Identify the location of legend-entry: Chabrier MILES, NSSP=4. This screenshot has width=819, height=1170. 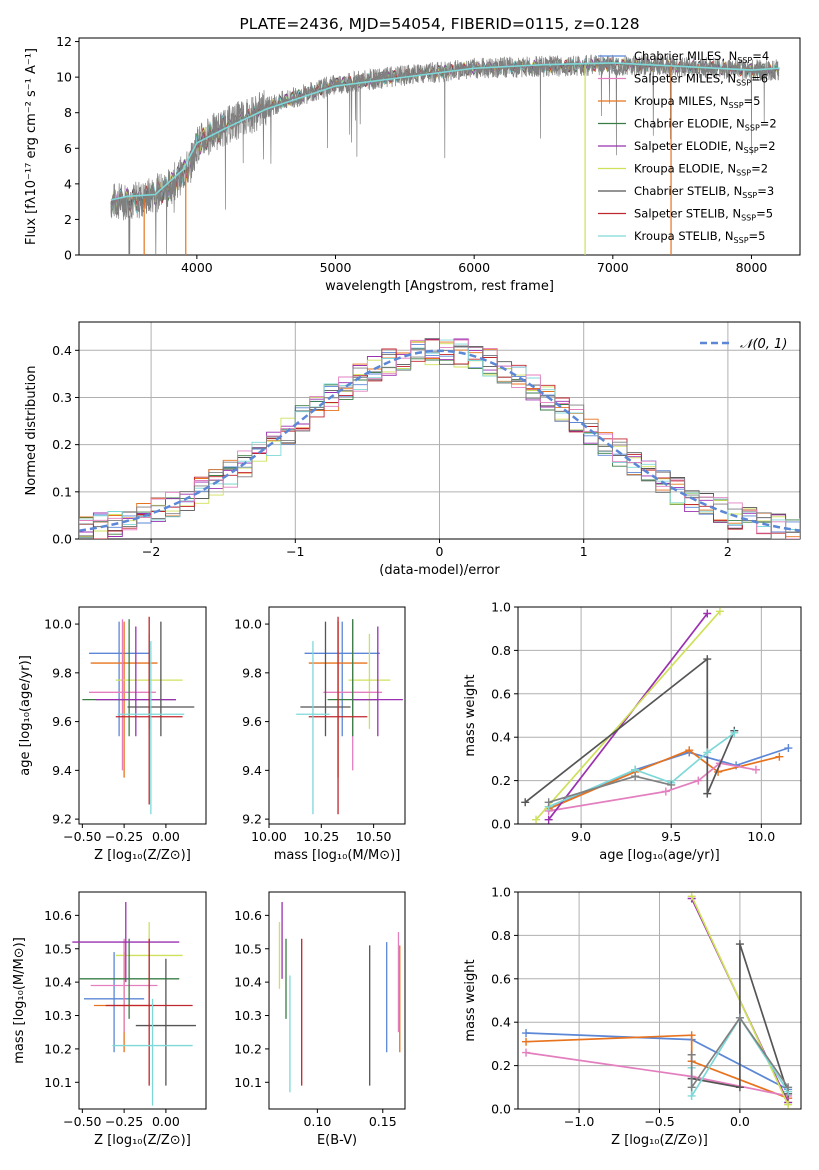
(701, 57).